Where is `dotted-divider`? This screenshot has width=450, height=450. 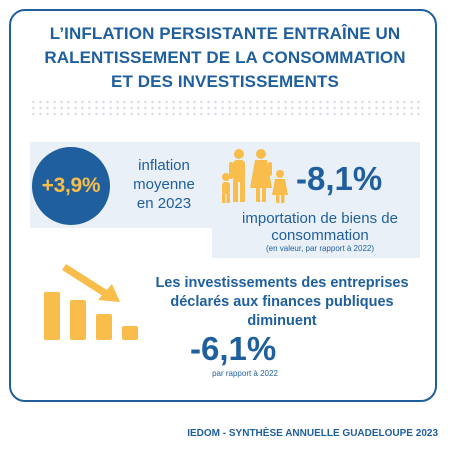
dotted-divider is located at coordinates (225, 107).